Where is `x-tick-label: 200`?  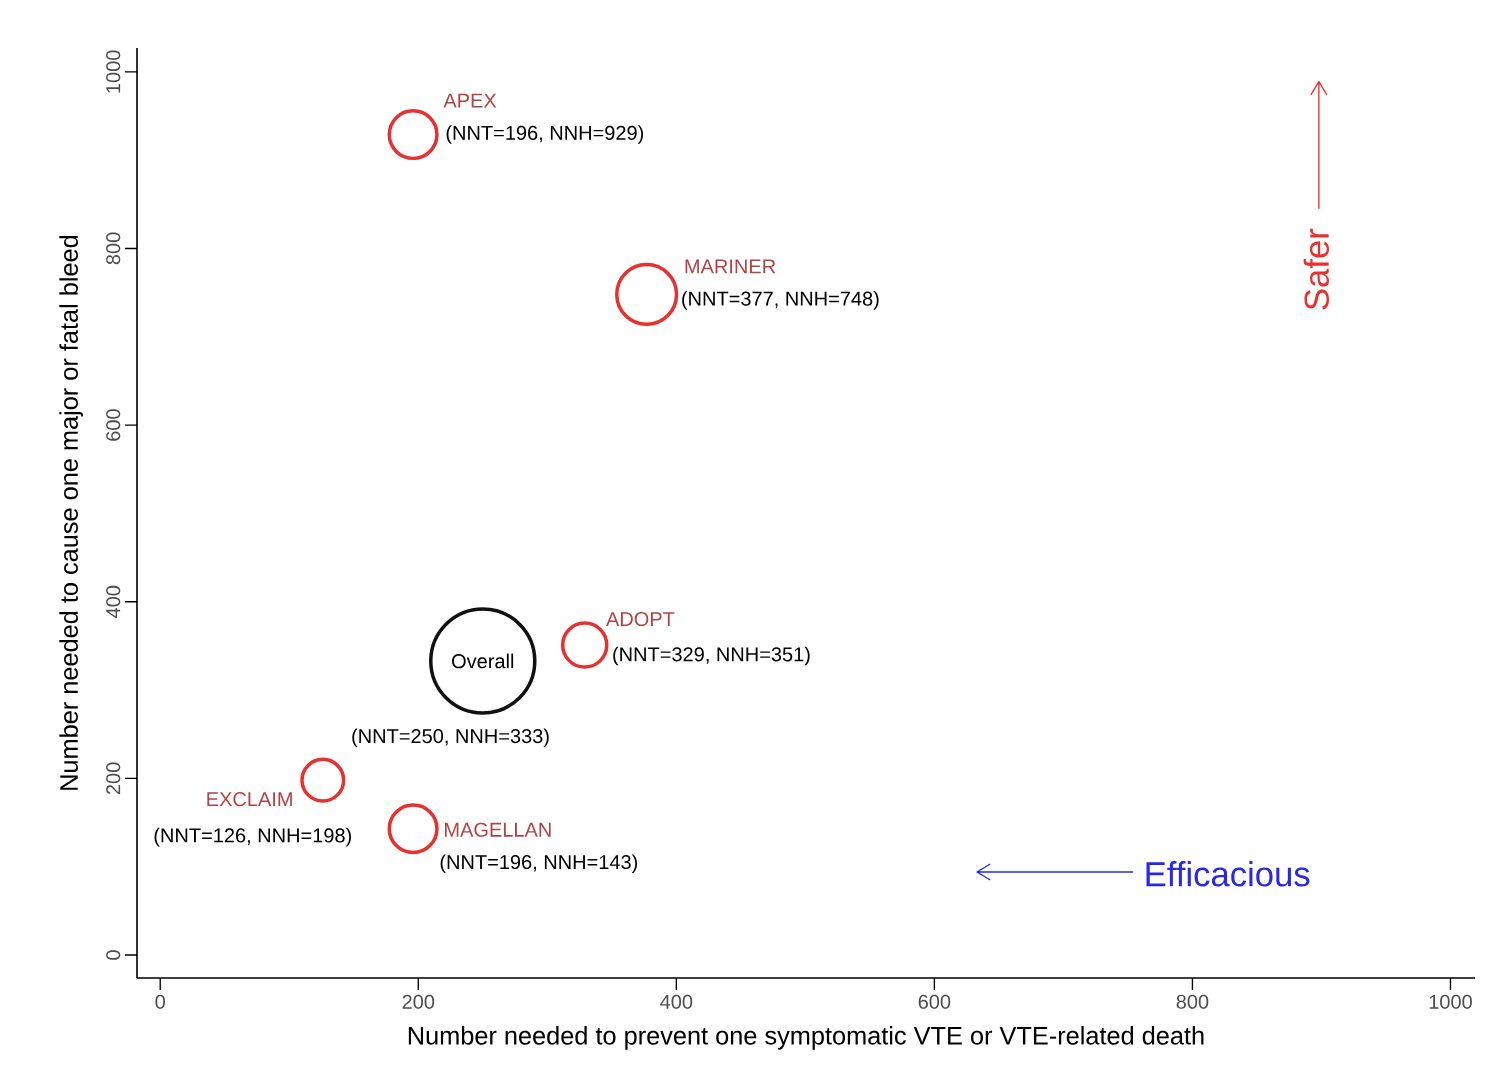
x-tick-label: 200 is located at coordinates (418, 1001).